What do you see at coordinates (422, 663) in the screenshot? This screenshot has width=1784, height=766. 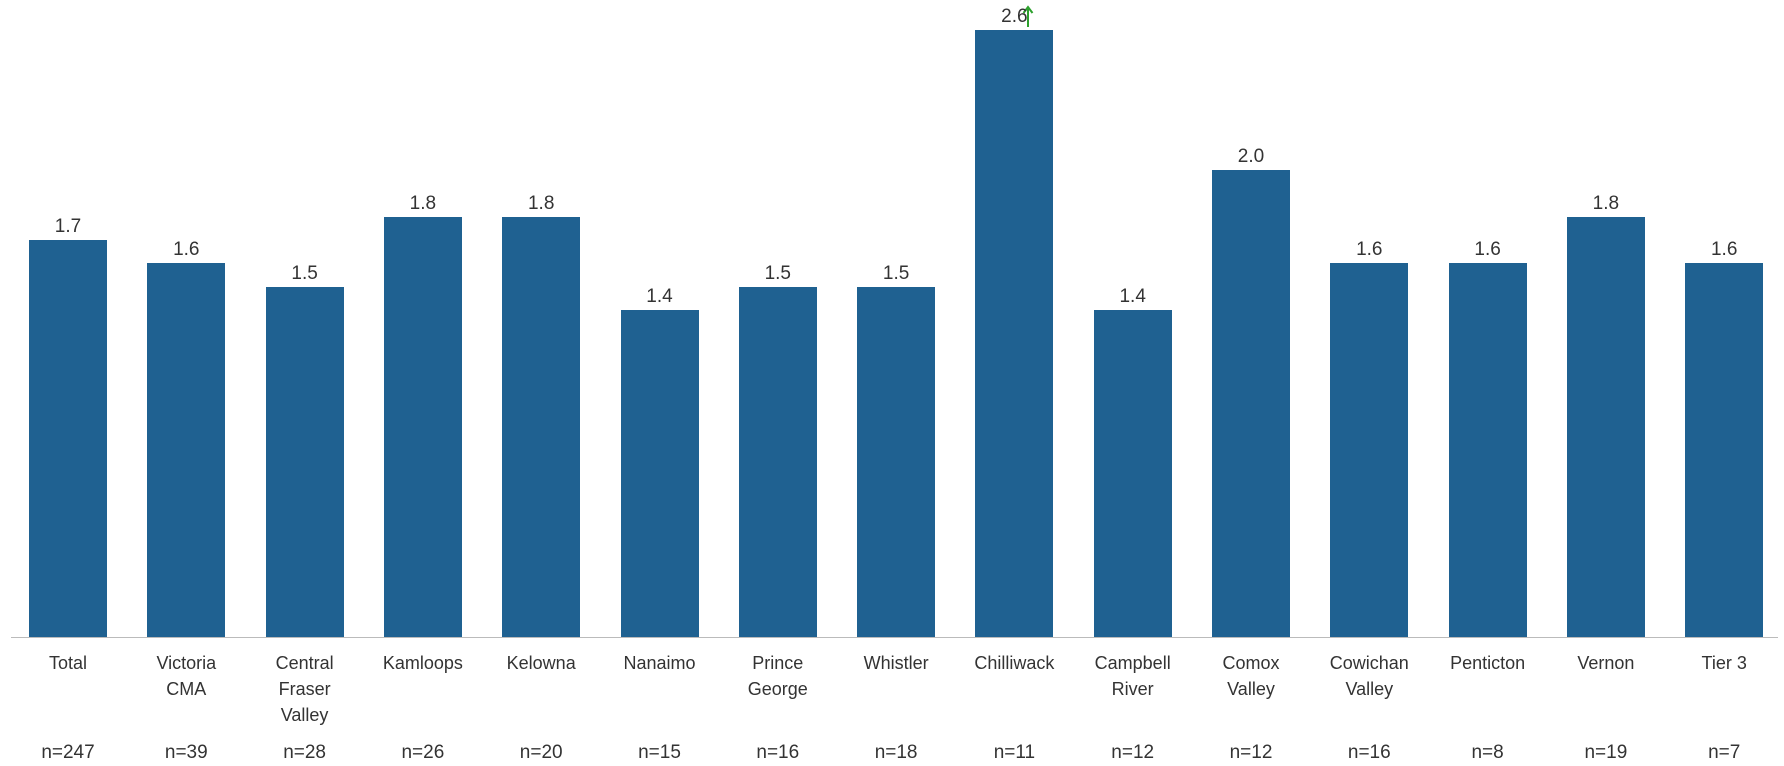 I see `x-tick-label: Kamloops` at bounding box center [422, 663].